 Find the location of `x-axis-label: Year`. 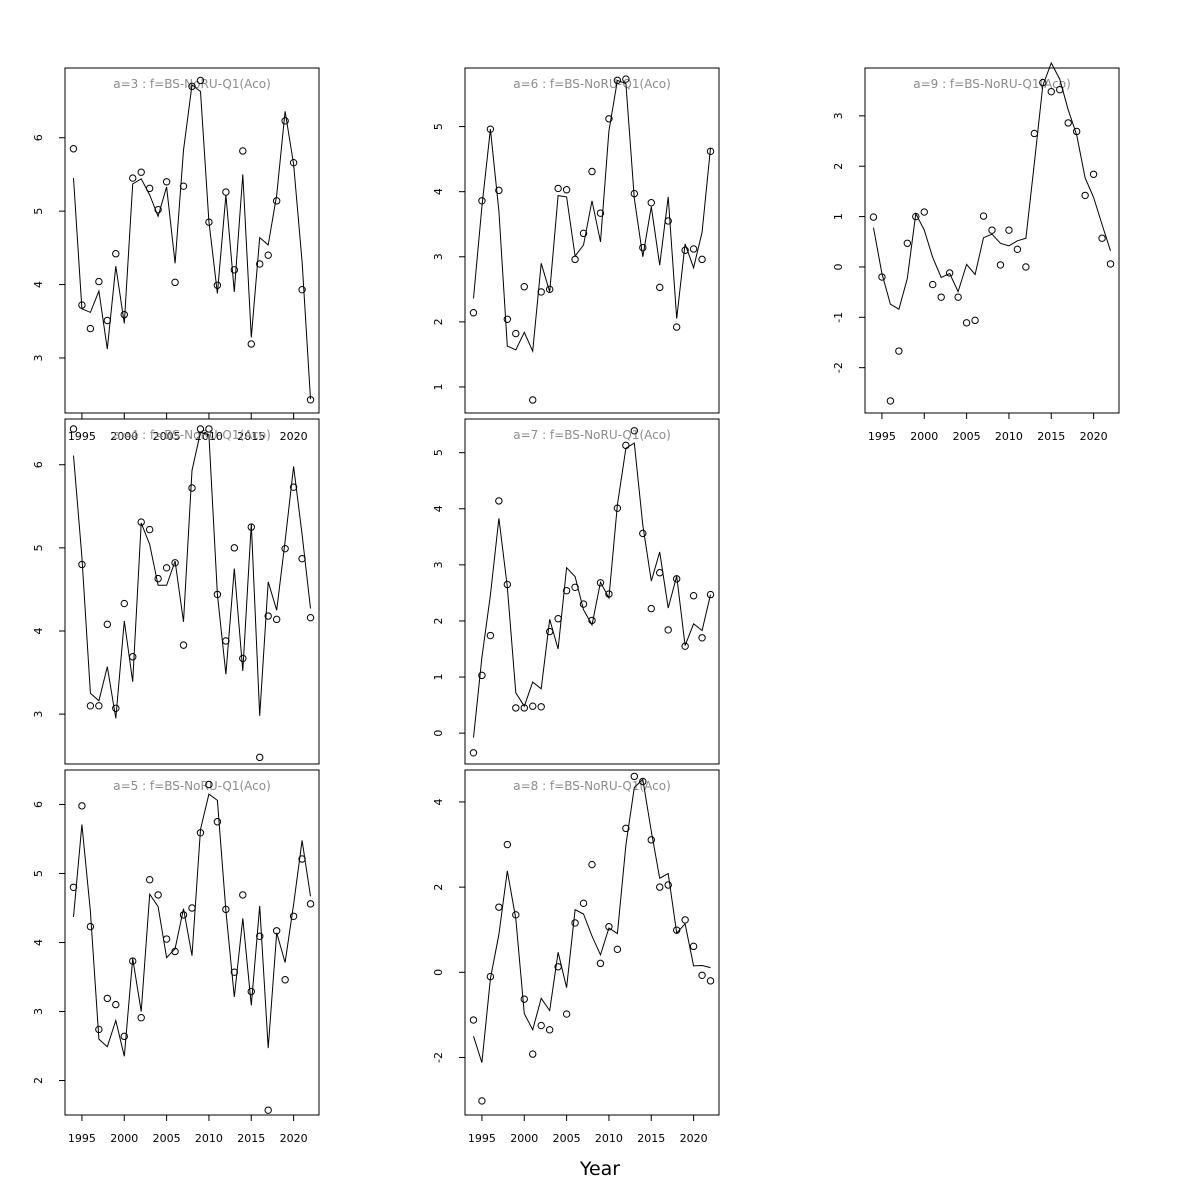

x-axis-label: Year is located at coordinates (600, 1169).